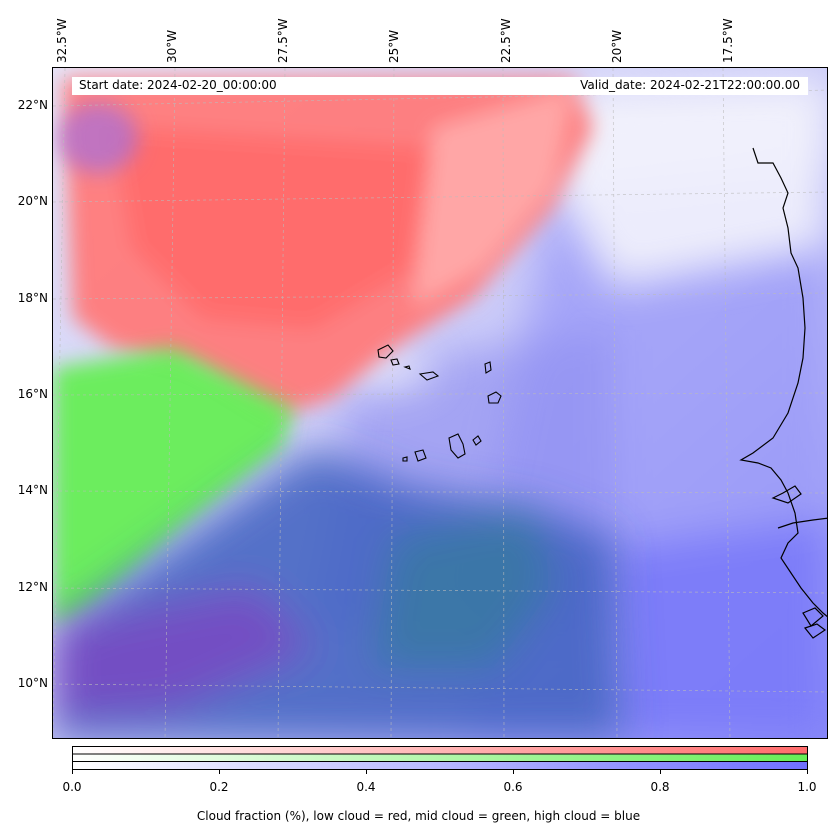 This screenshot has height=836, width=837. Describe the element at coordinates (815, 631) in the screenshot. I see `coast-detail-bissau` at that location.